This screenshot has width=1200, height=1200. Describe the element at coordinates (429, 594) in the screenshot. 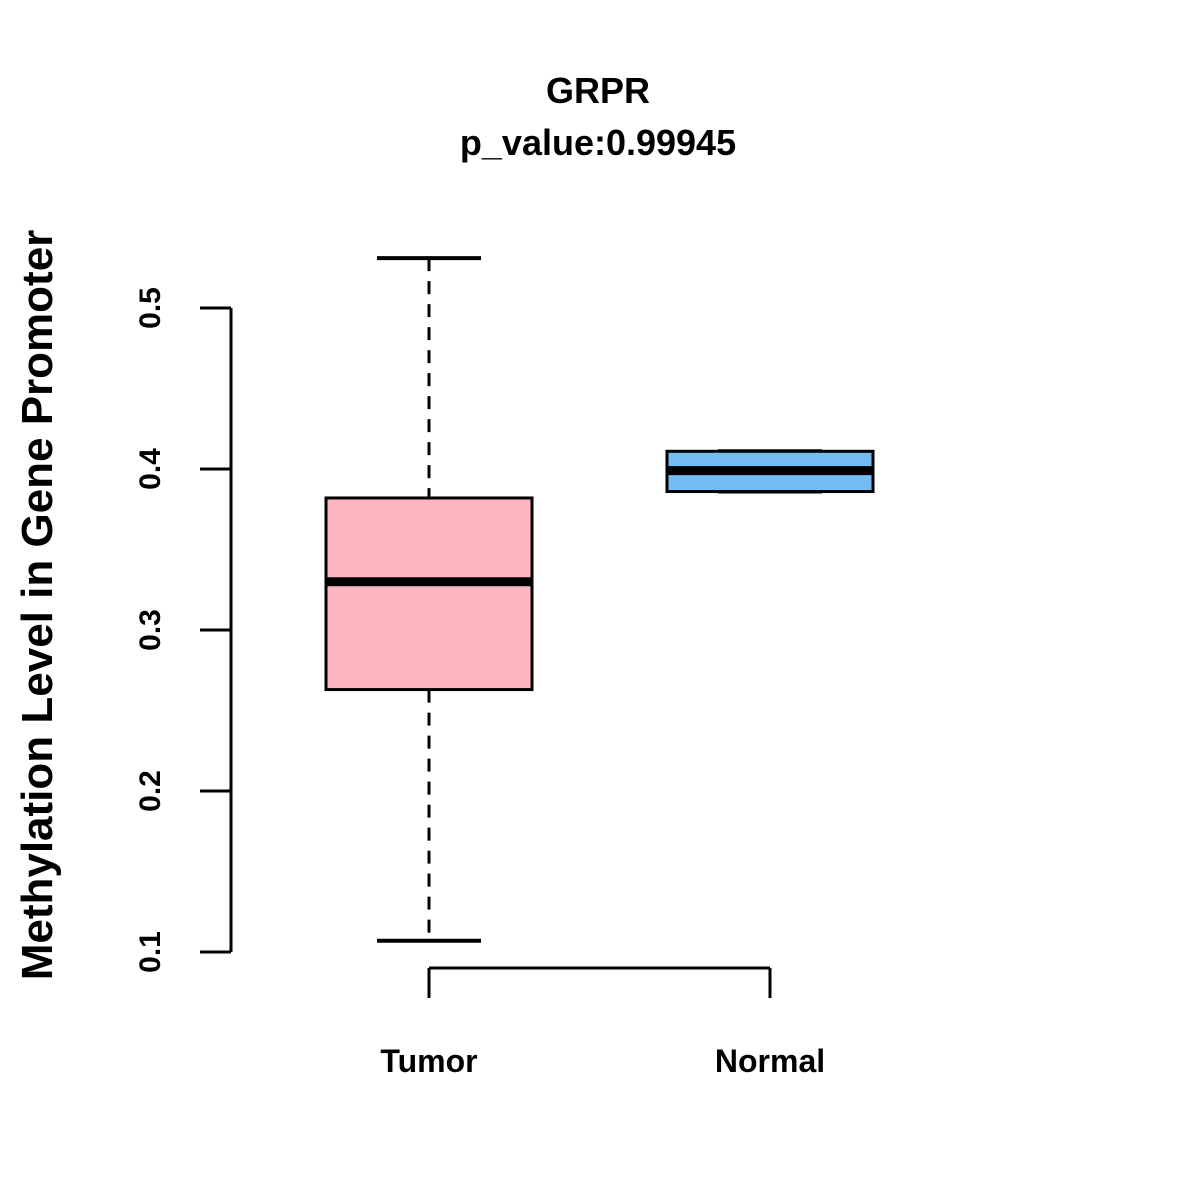

I see `tumor-box` at that location.